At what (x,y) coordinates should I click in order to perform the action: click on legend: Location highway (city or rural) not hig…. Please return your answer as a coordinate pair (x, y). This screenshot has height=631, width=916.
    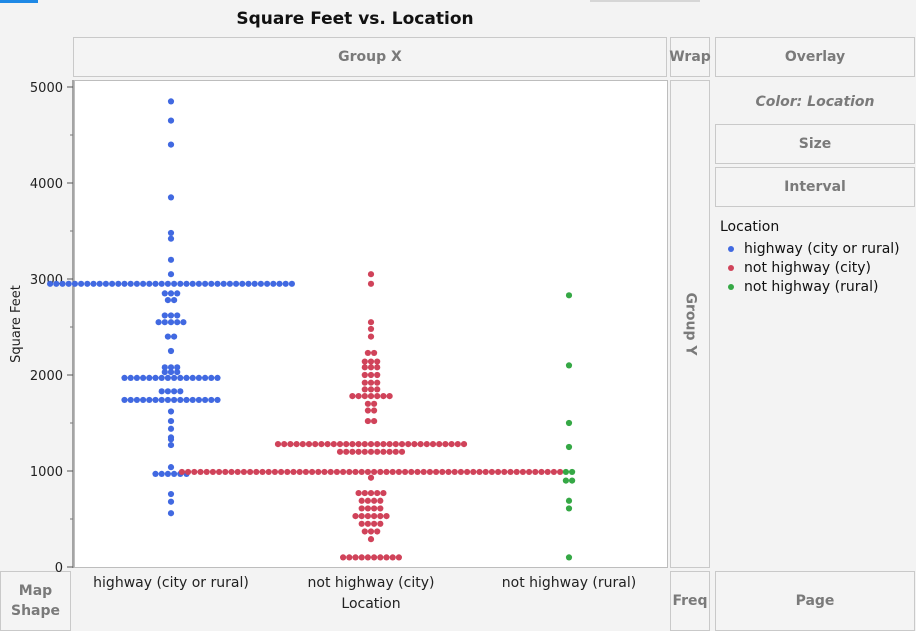
    Looking at the image, I should click on (810, 257).